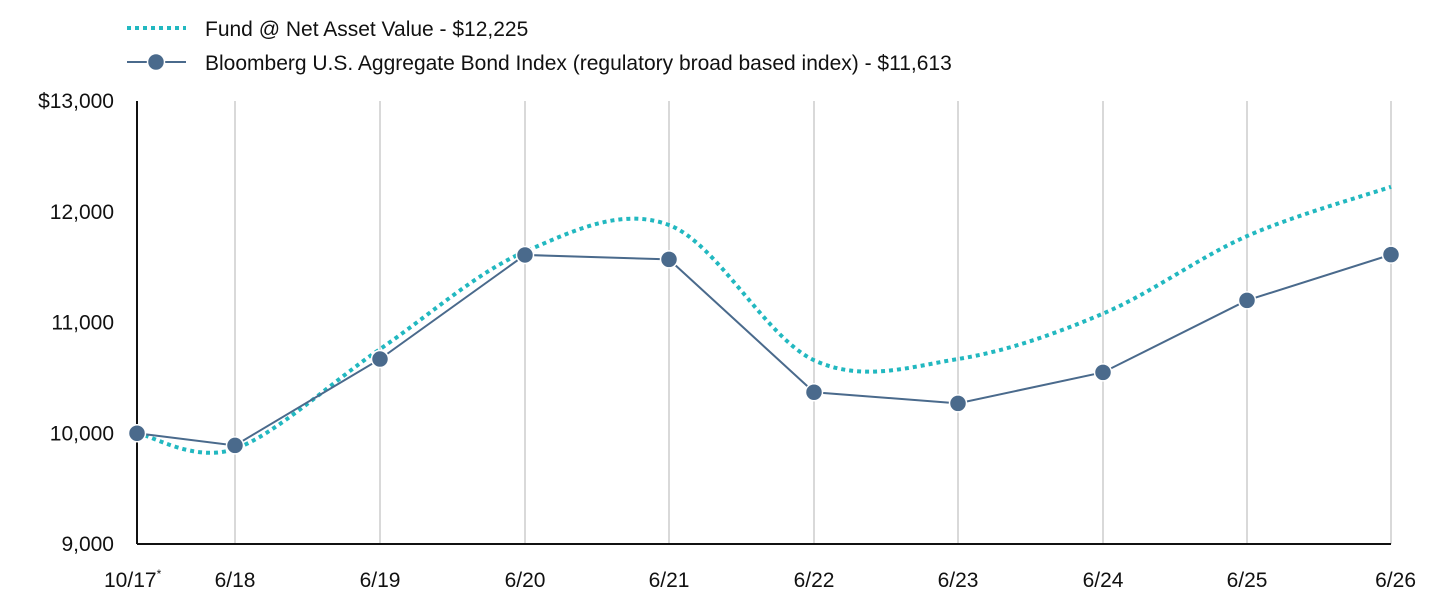 The height and width of the screenshot is (610, 1436). I want to click on index-point-6/24, so click(1103, 372).